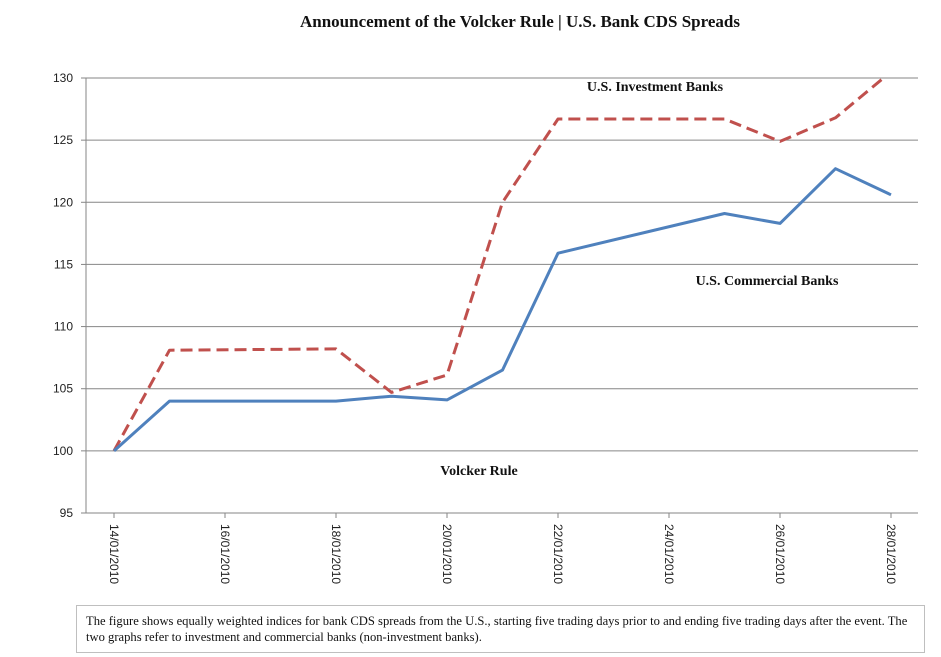 The width and height of the screenshot is (941, 657). What do you see at coordinates (336, 554) in the screenshot?
I see `x-tick-label: 18/01/2010` at bounding box center [336, 554].